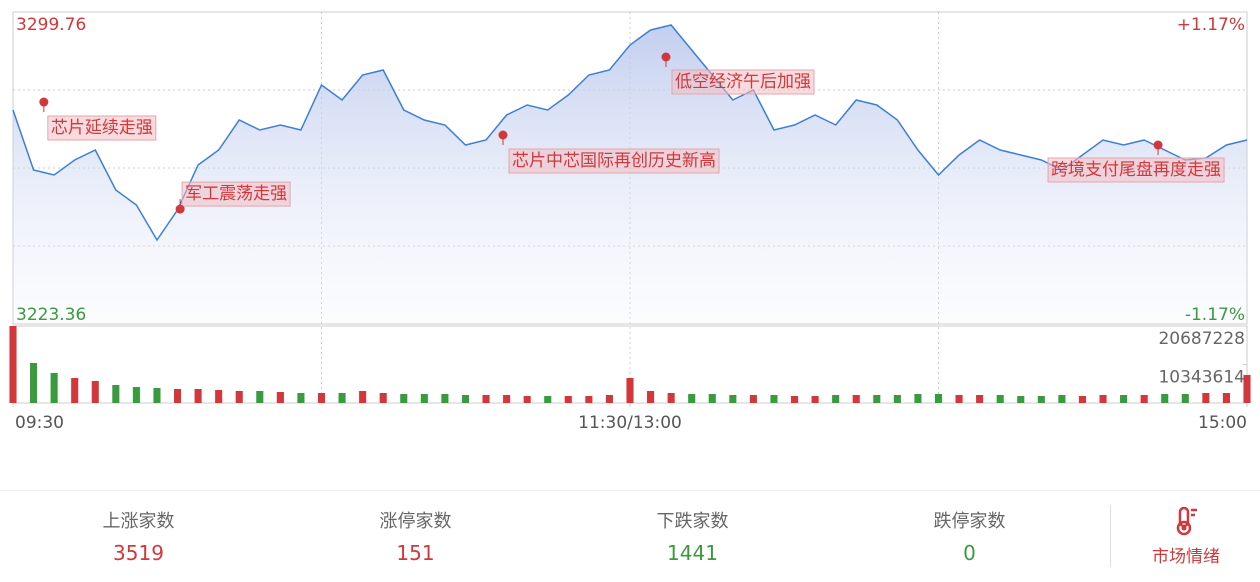  I want to click on x-tick-label: 11:30/13:00, so click(630, 423).